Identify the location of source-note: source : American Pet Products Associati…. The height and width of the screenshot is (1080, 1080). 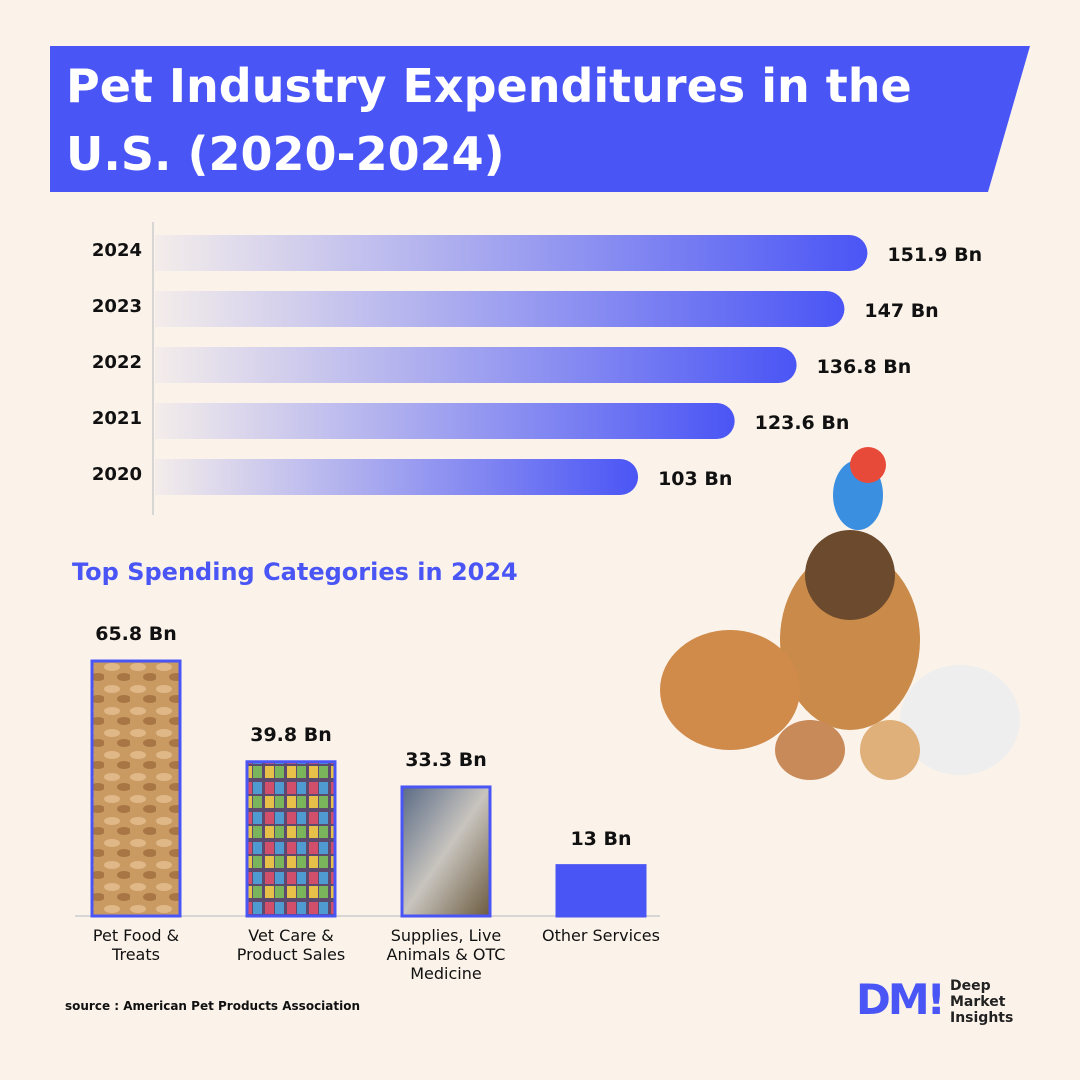
(213, 1006).